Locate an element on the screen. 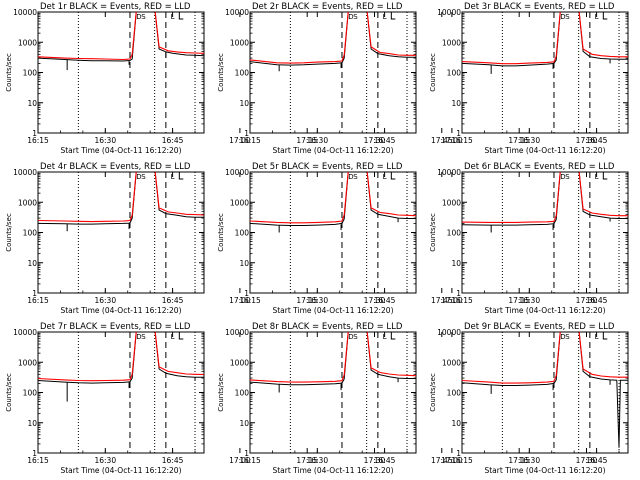  series-events-line is located at coordinates (545, 390).